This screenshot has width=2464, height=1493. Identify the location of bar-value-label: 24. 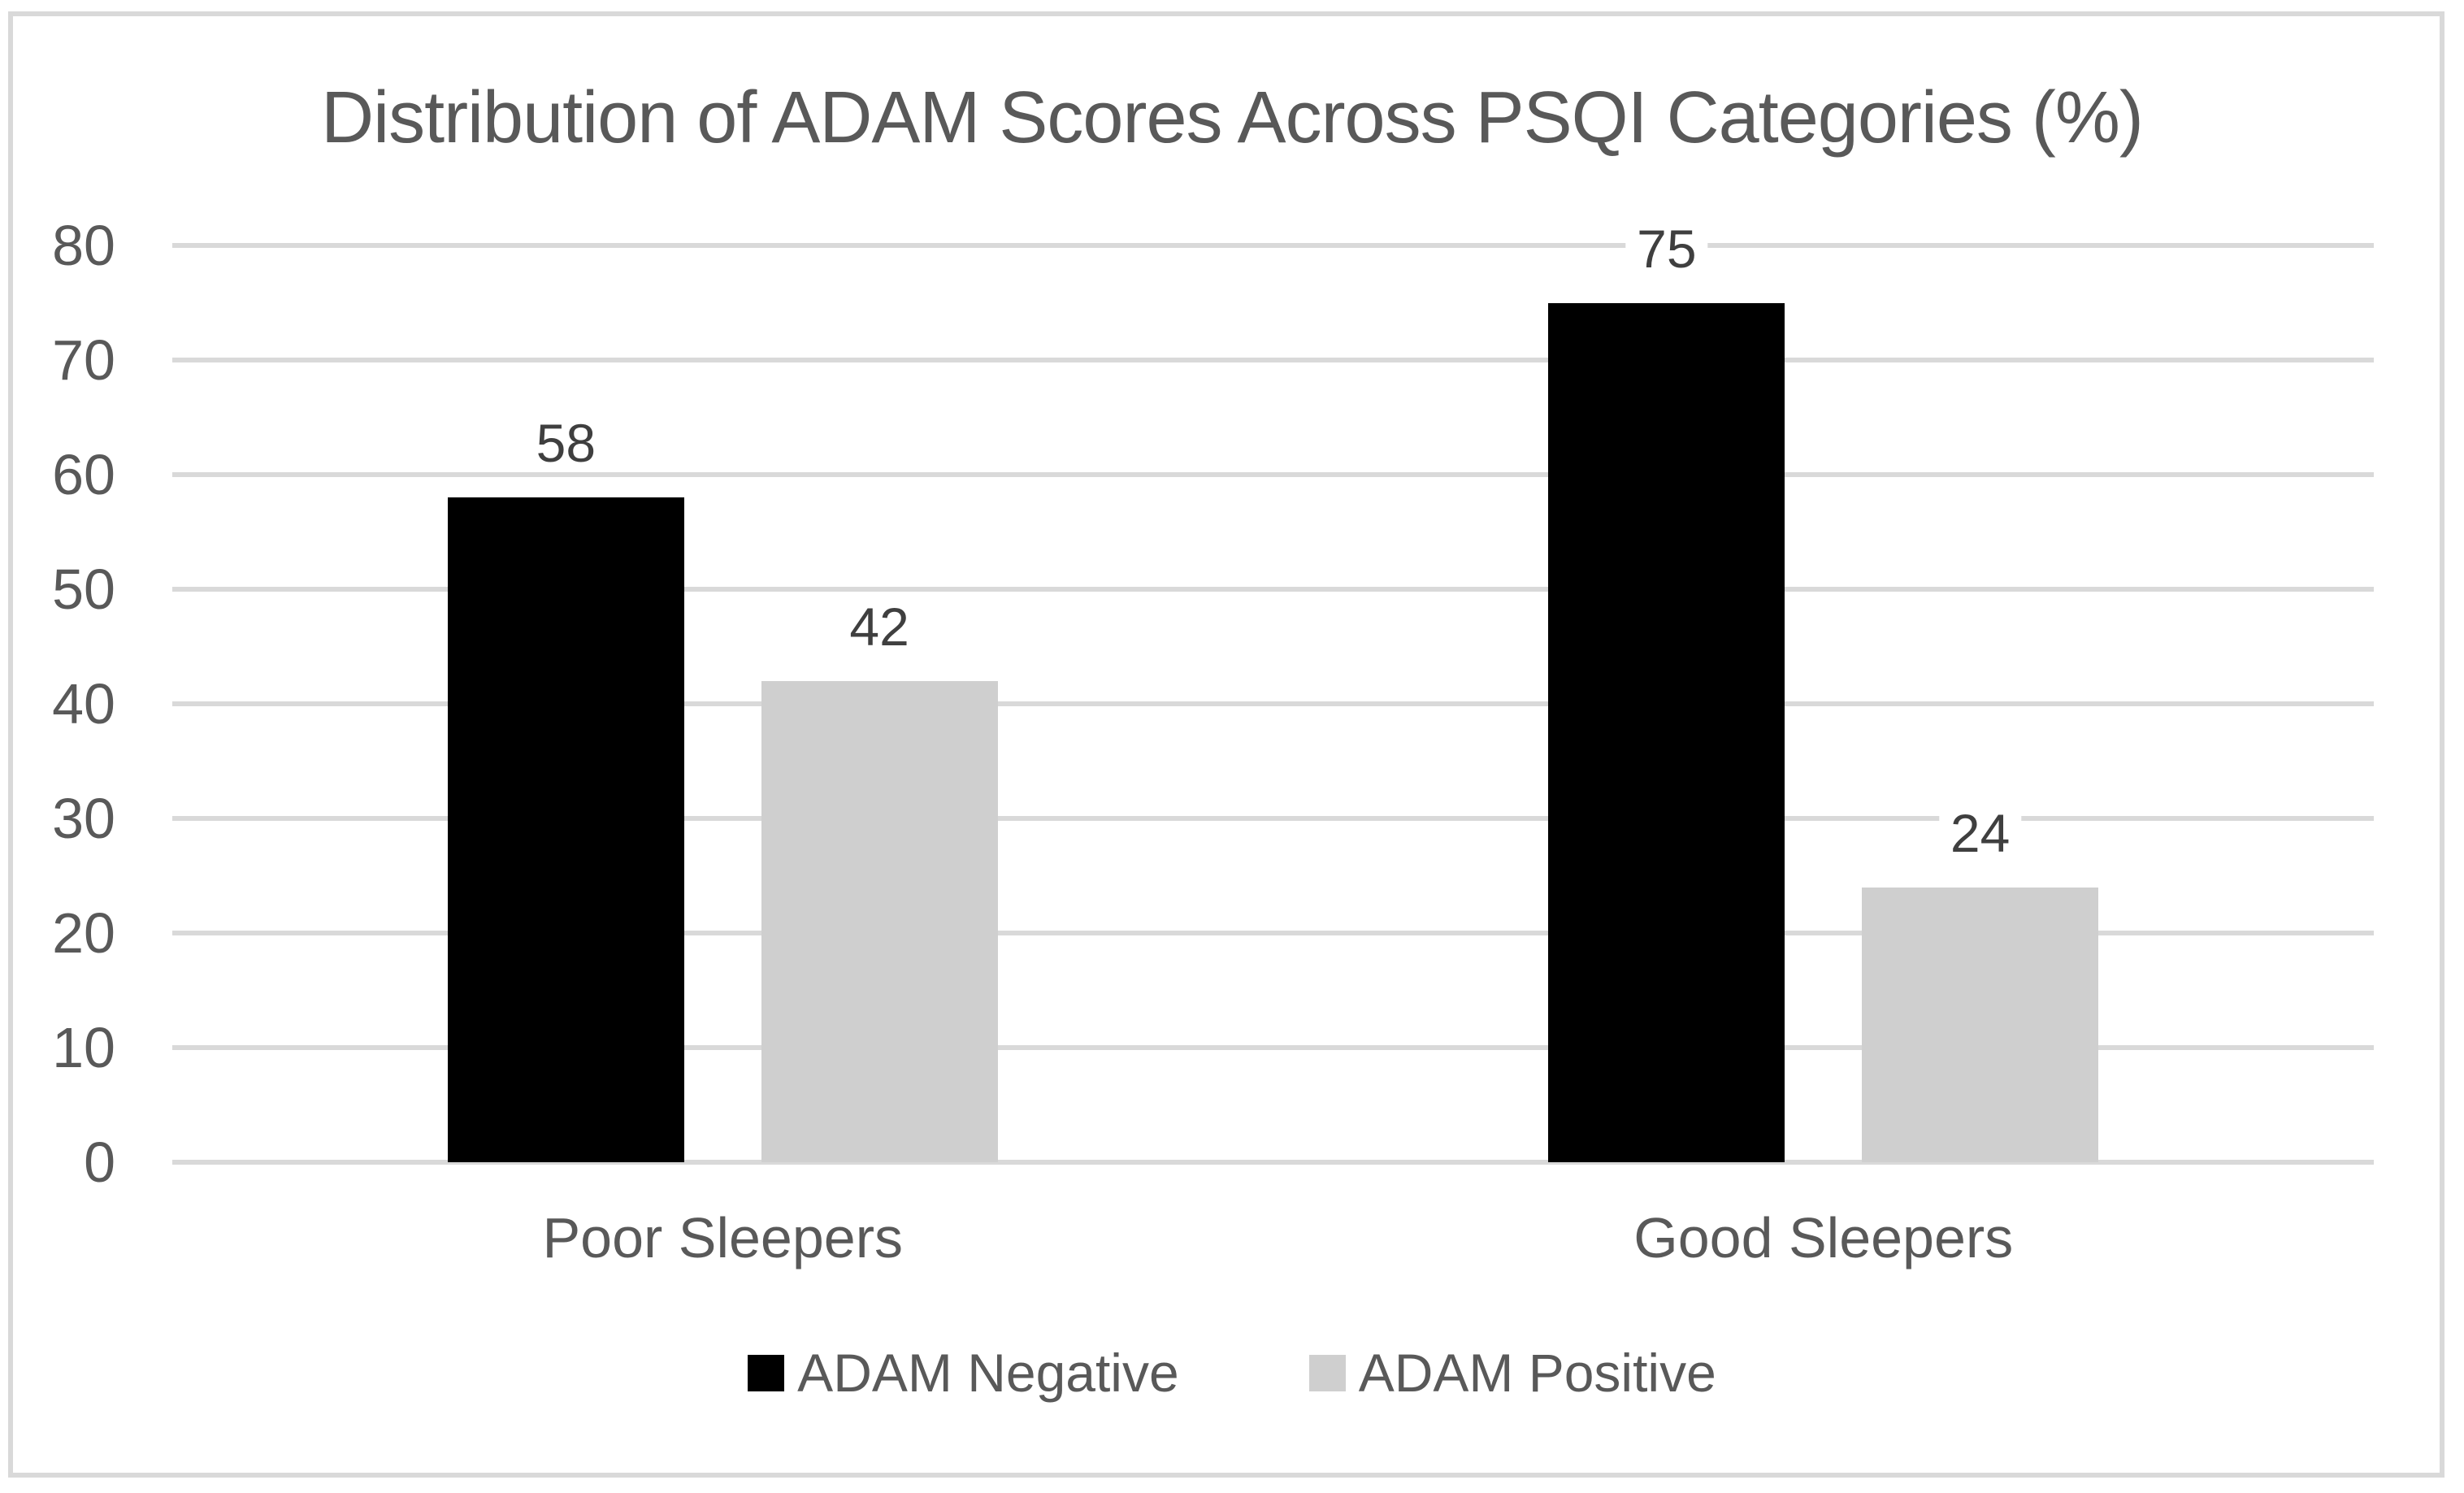
(1980, 832).